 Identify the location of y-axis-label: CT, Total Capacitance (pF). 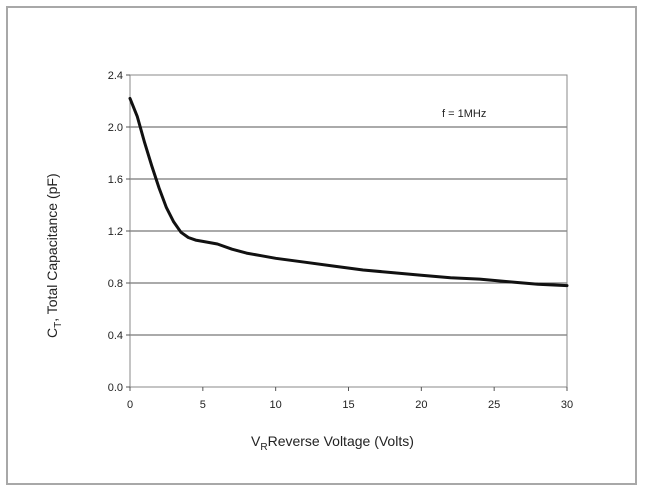
(54, 255).